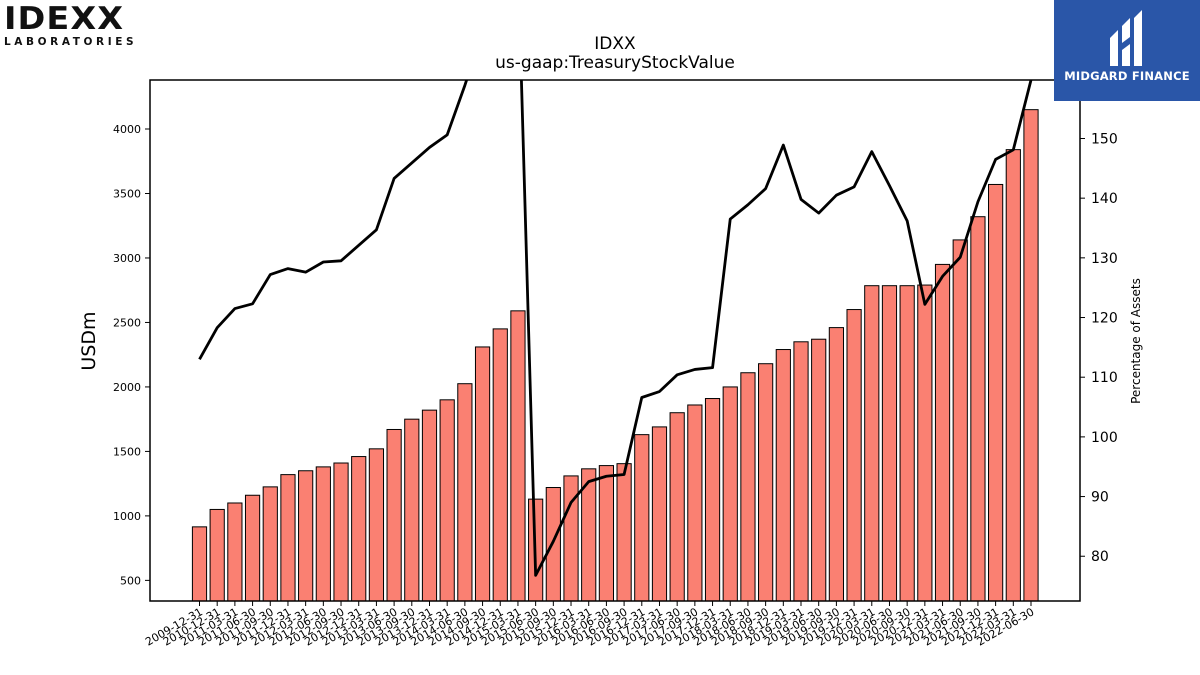 The image size is (1200, 675). Describe the element at coordinates (127, 451) in the screenshot. I see `y-tick-label: 1500` at that location.